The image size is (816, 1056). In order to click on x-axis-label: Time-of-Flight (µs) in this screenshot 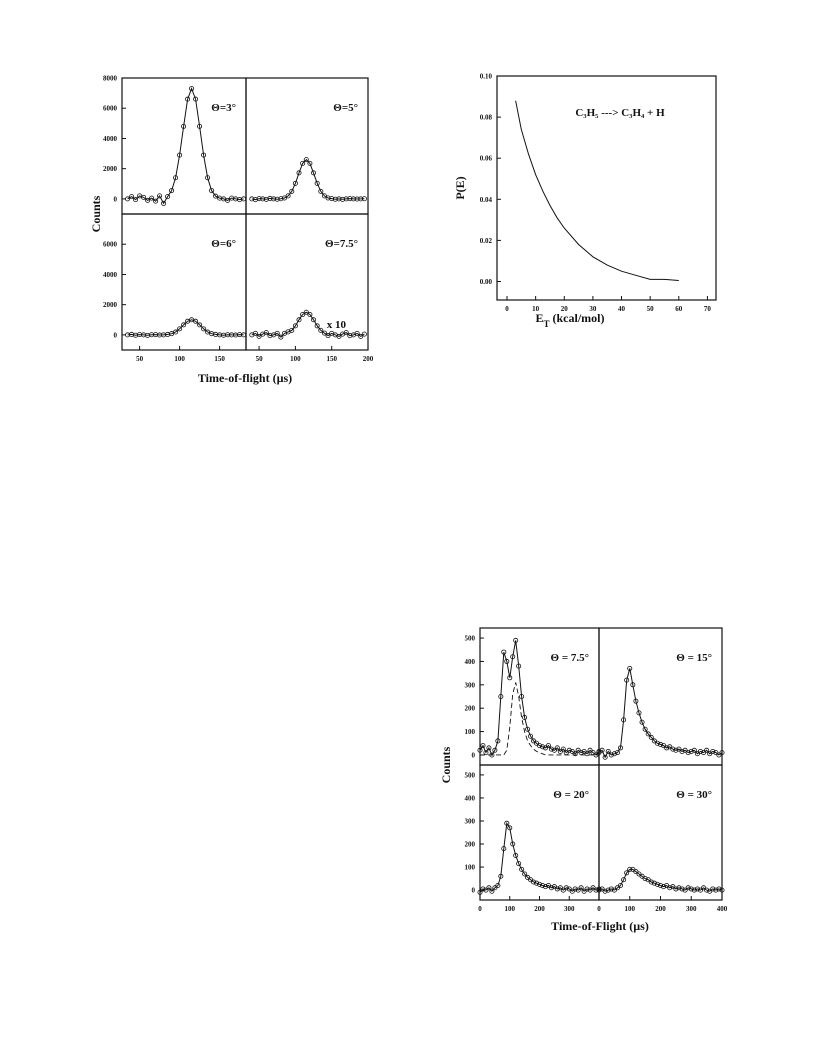, I will do `click(600, 926)`.